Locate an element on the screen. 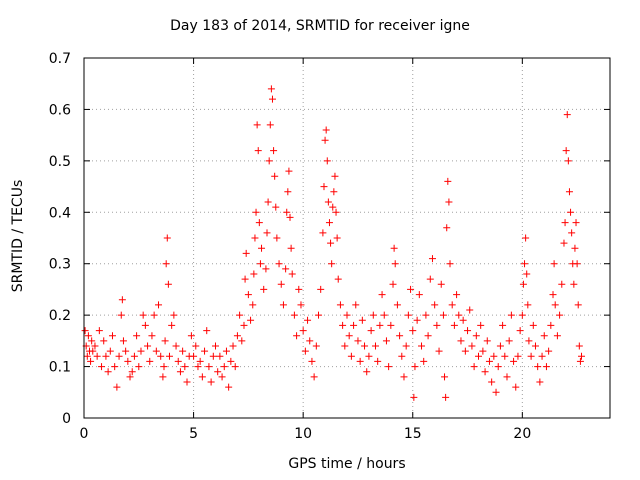 The height and width of the screenshot is (480, 640). x-axis-label: GPS time / hours is located at coordinates (347, 464).